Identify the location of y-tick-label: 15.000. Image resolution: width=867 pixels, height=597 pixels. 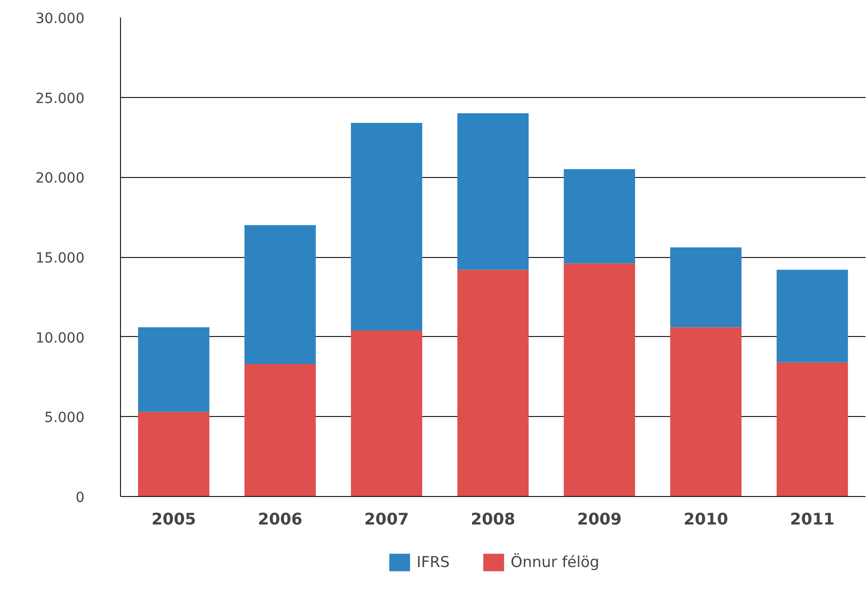
(60, 258).